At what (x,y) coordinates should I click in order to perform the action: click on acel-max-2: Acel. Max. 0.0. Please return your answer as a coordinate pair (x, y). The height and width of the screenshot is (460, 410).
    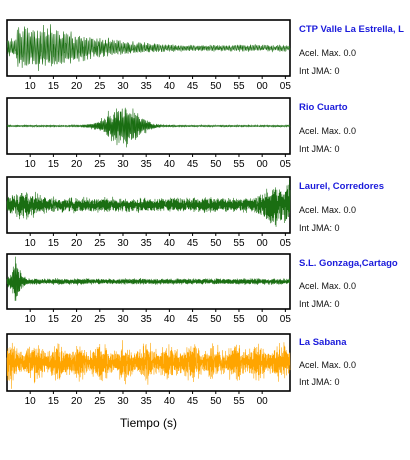
    Looking at the image, I should click on (328, 131).